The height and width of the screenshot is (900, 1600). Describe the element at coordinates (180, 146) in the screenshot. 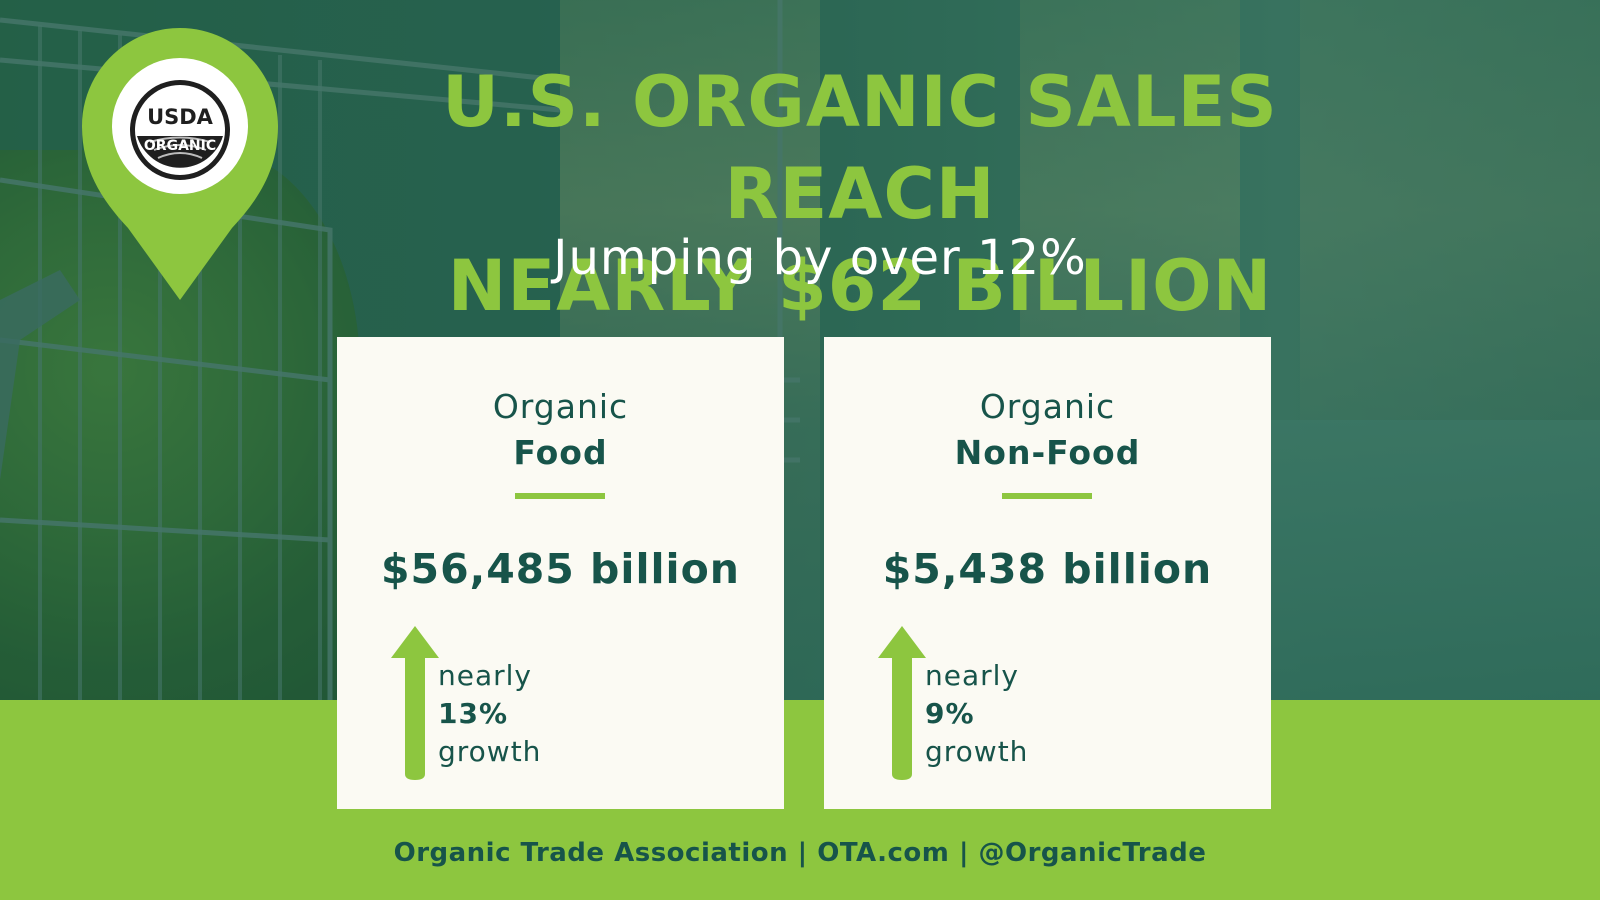

I see `organic-text: ORGANIC` at that location.